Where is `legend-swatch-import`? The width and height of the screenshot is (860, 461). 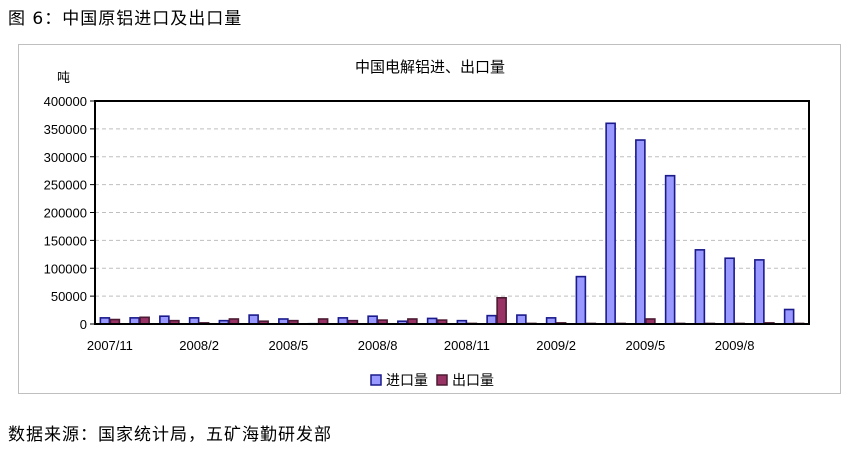 legend-swatch-import is located at coordinates (376, 380).